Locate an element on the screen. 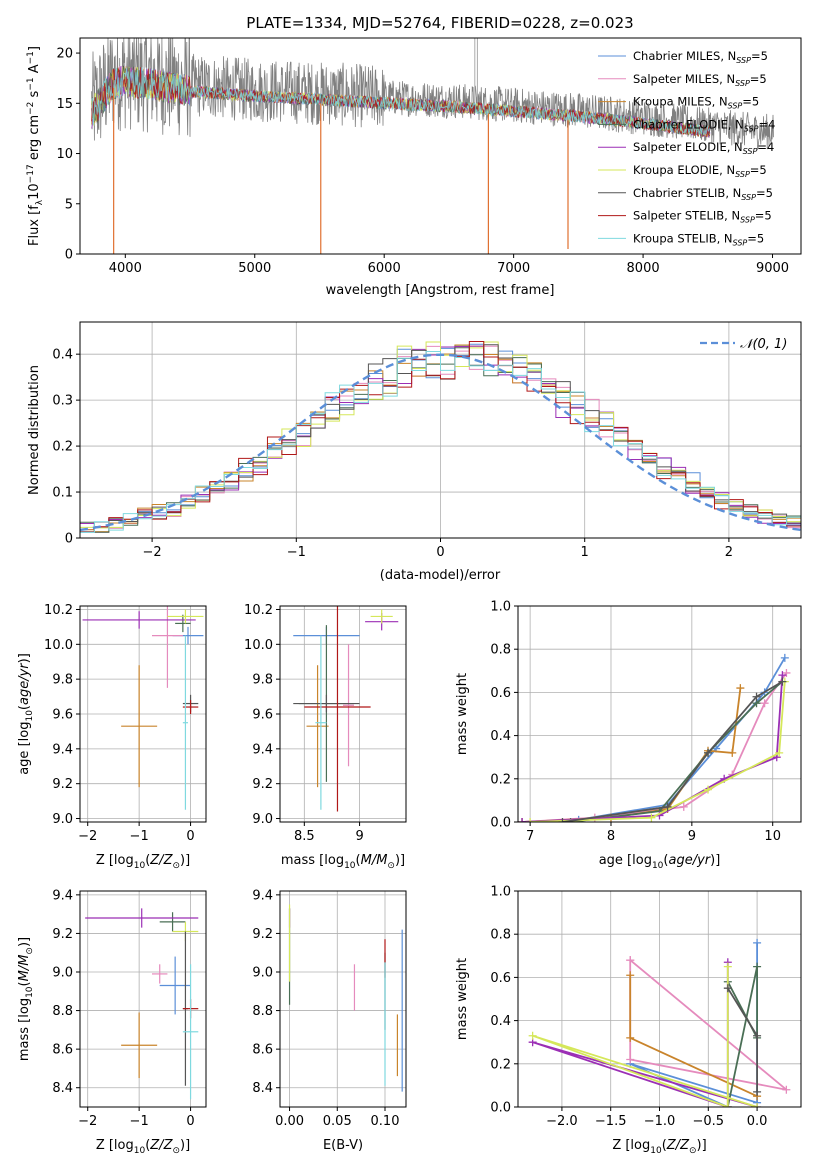  x-tick-label: −0.5 is located at coordinates (709, 1121).